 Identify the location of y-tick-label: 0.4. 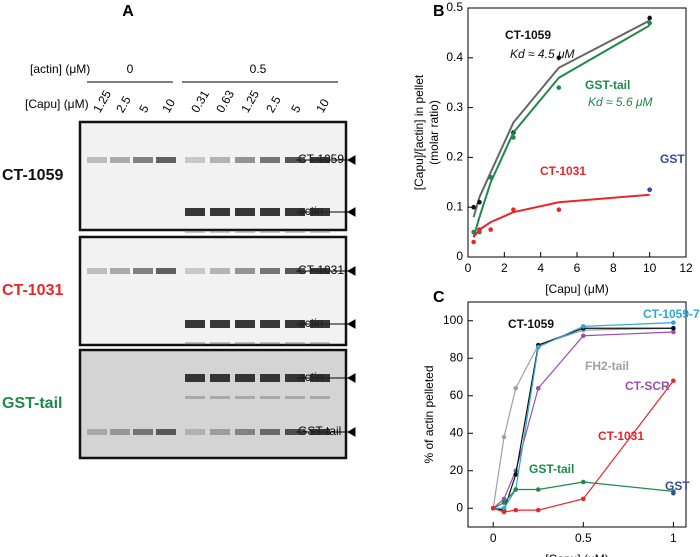
(454, 57).